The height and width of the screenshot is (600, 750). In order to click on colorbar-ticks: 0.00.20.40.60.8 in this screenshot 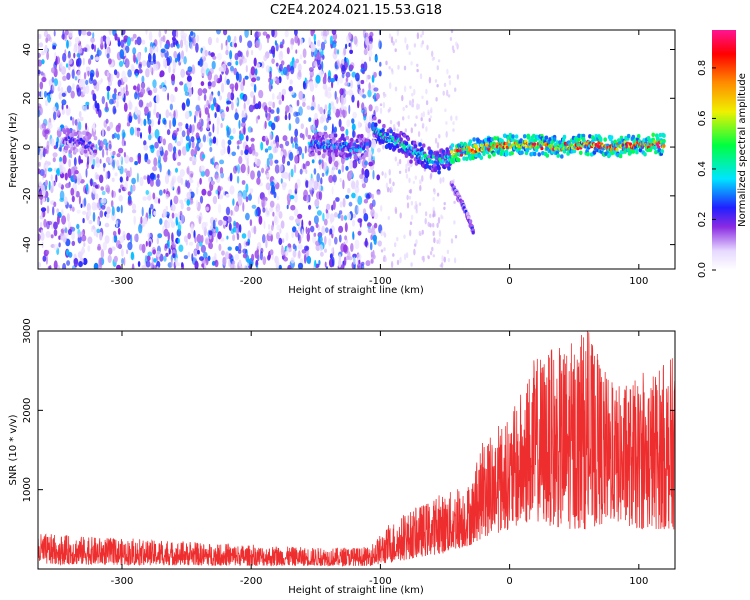, I will do `click(706, 169)`.